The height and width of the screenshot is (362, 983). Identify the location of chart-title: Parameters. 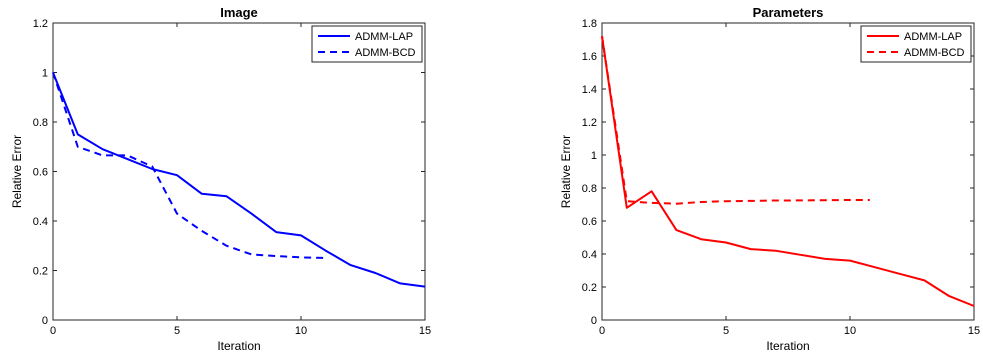
(788, 12).